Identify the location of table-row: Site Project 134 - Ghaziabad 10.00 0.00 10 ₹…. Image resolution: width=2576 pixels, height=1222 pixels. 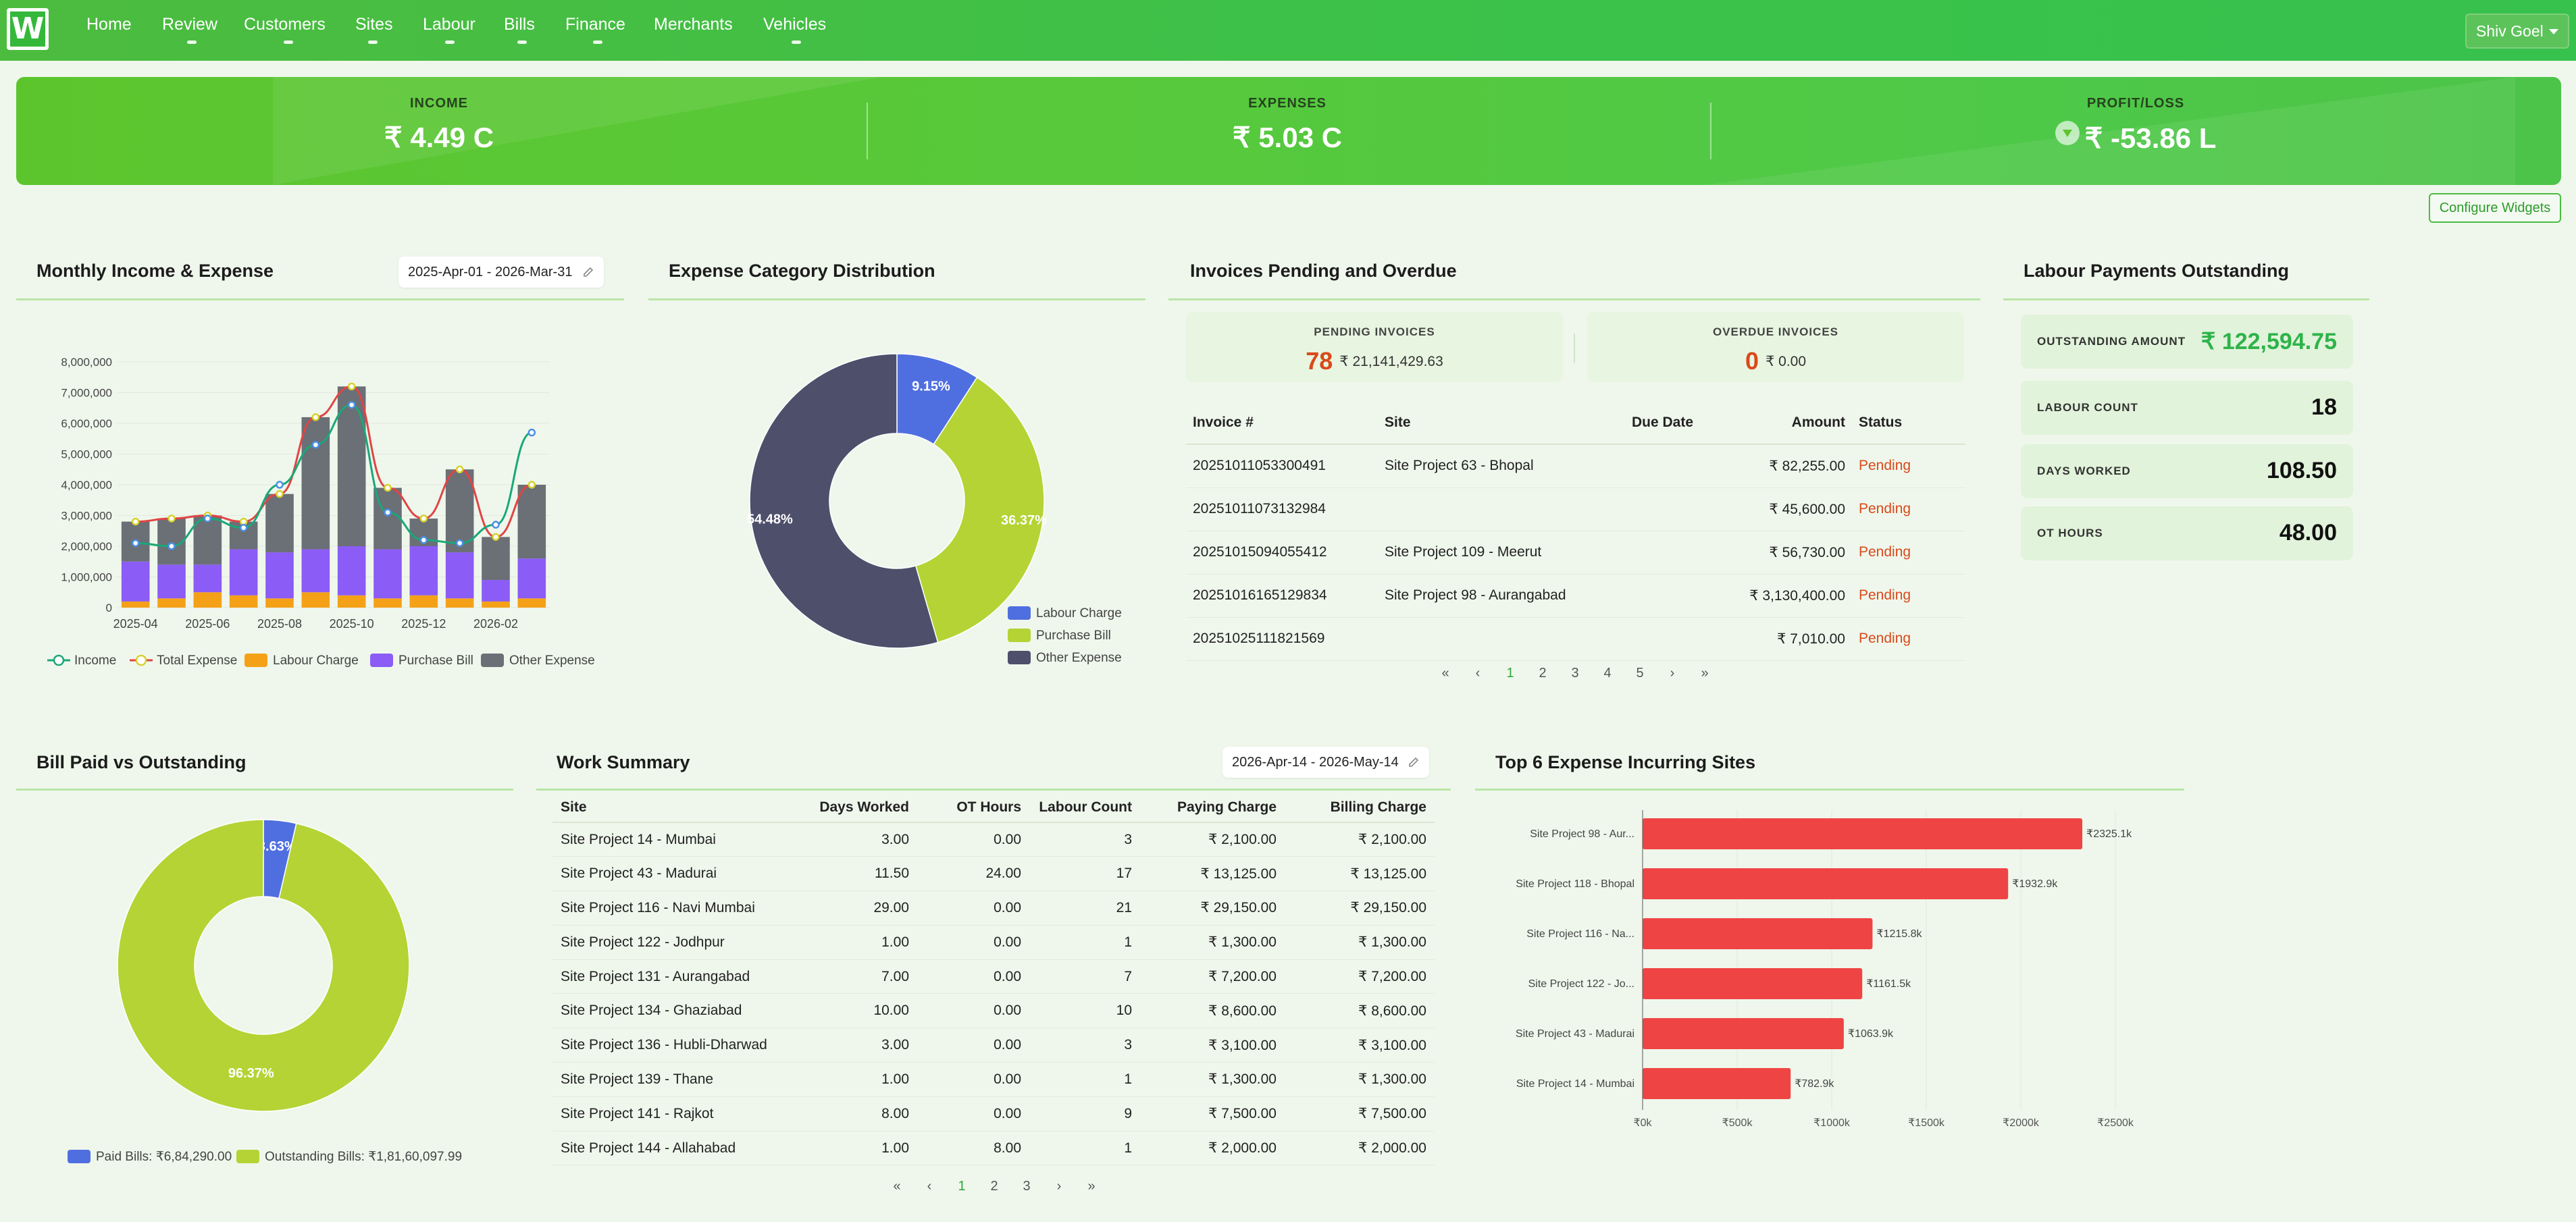
(993, 1011).